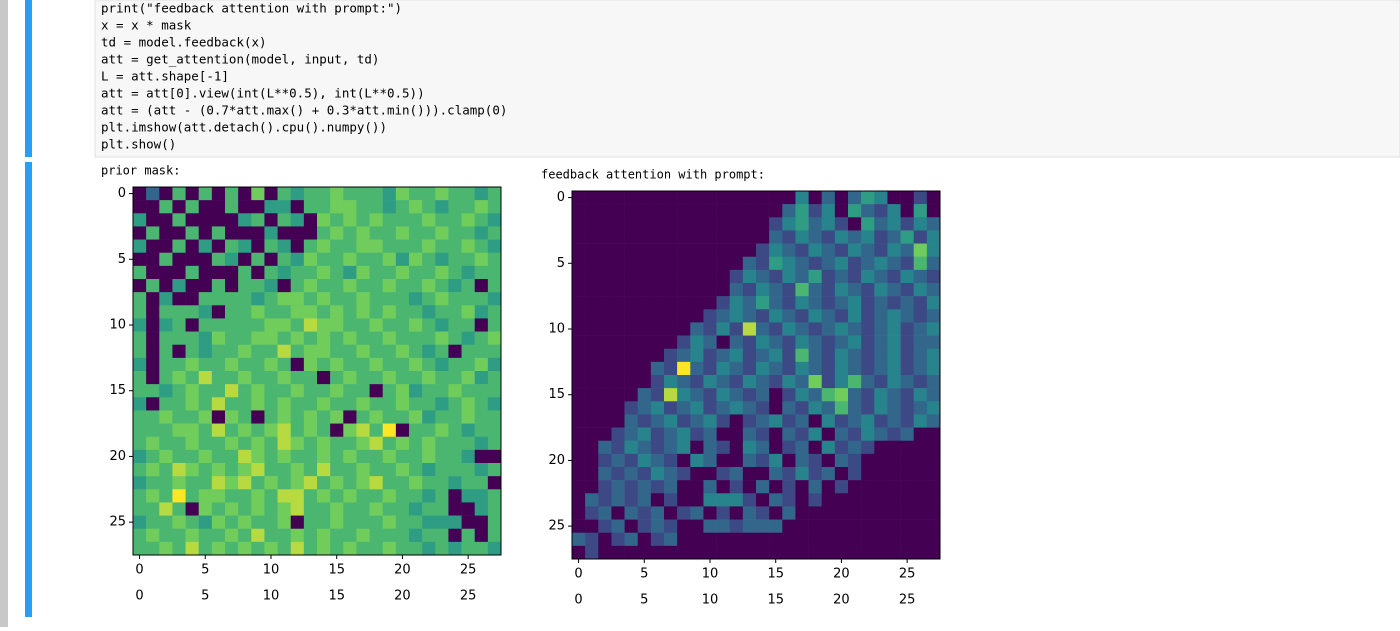 This screenshot has width=1400, height=631. What do you see at coordinates (240, 59) in the screenshot?
I see `code-line: att = get_attention(model, input, td)` at bounding box center [240, 59].